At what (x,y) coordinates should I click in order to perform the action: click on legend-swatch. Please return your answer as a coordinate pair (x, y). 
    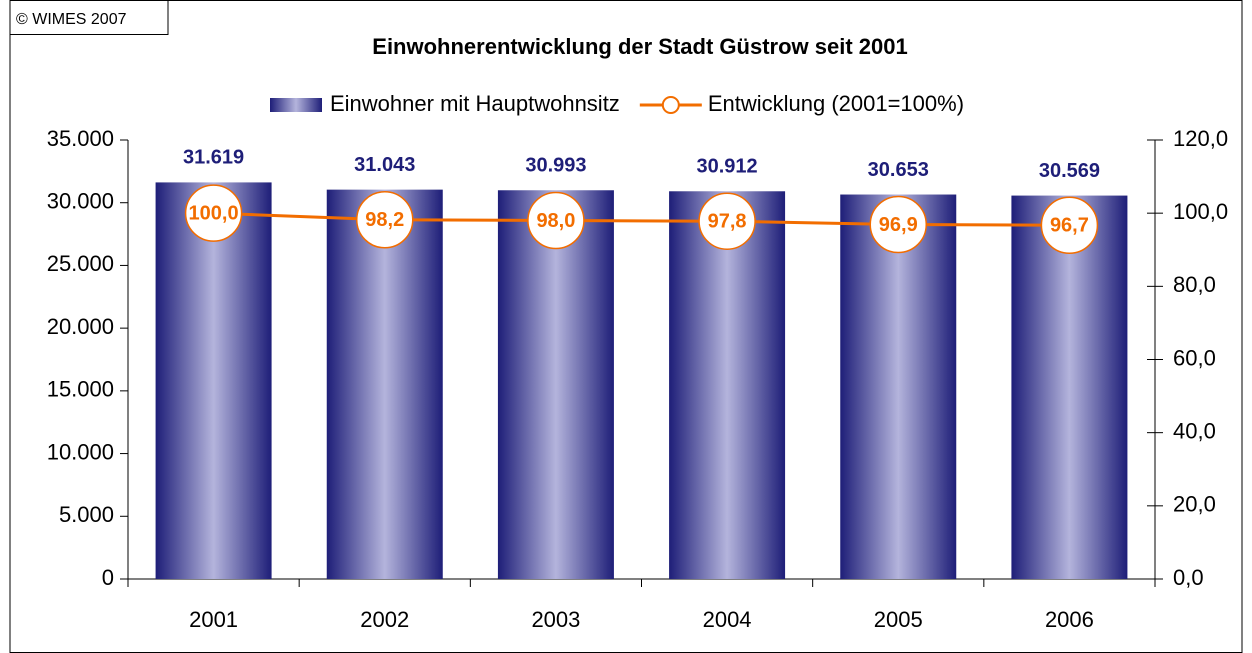
    Looking at the image, I should click on (296, 105).